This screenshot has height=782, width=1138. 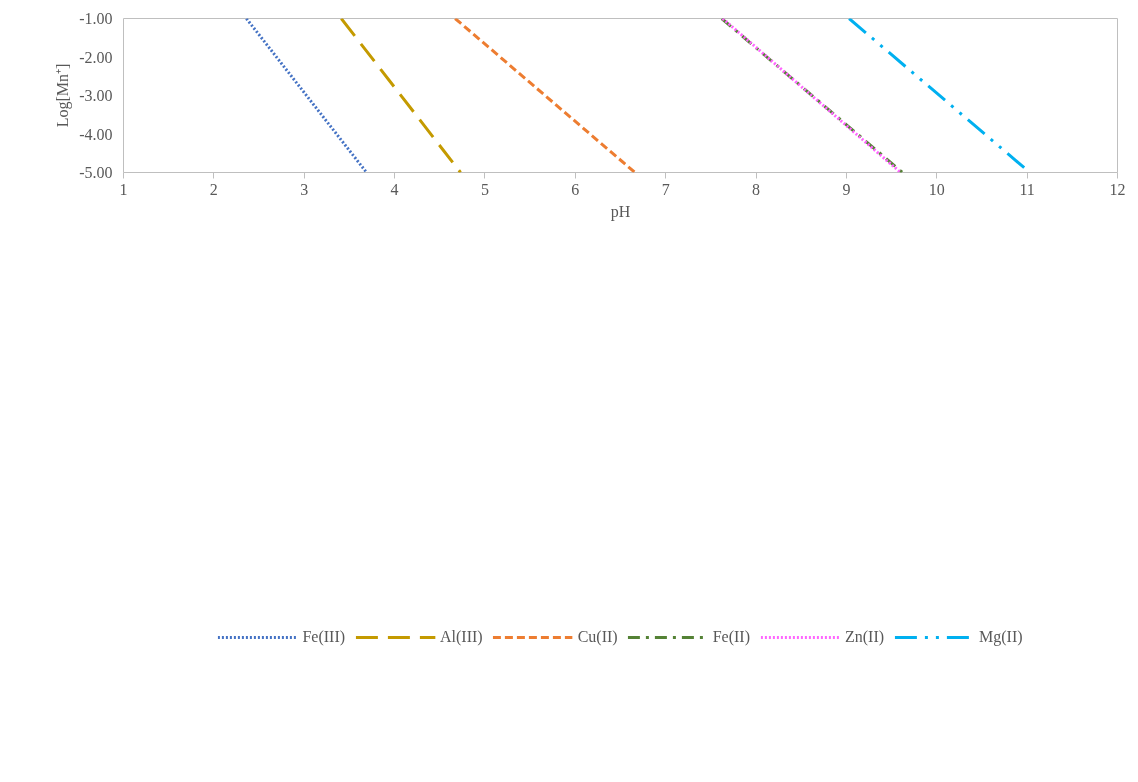 I want to click on x-tick-label: 5, so click(x=484, y=189).